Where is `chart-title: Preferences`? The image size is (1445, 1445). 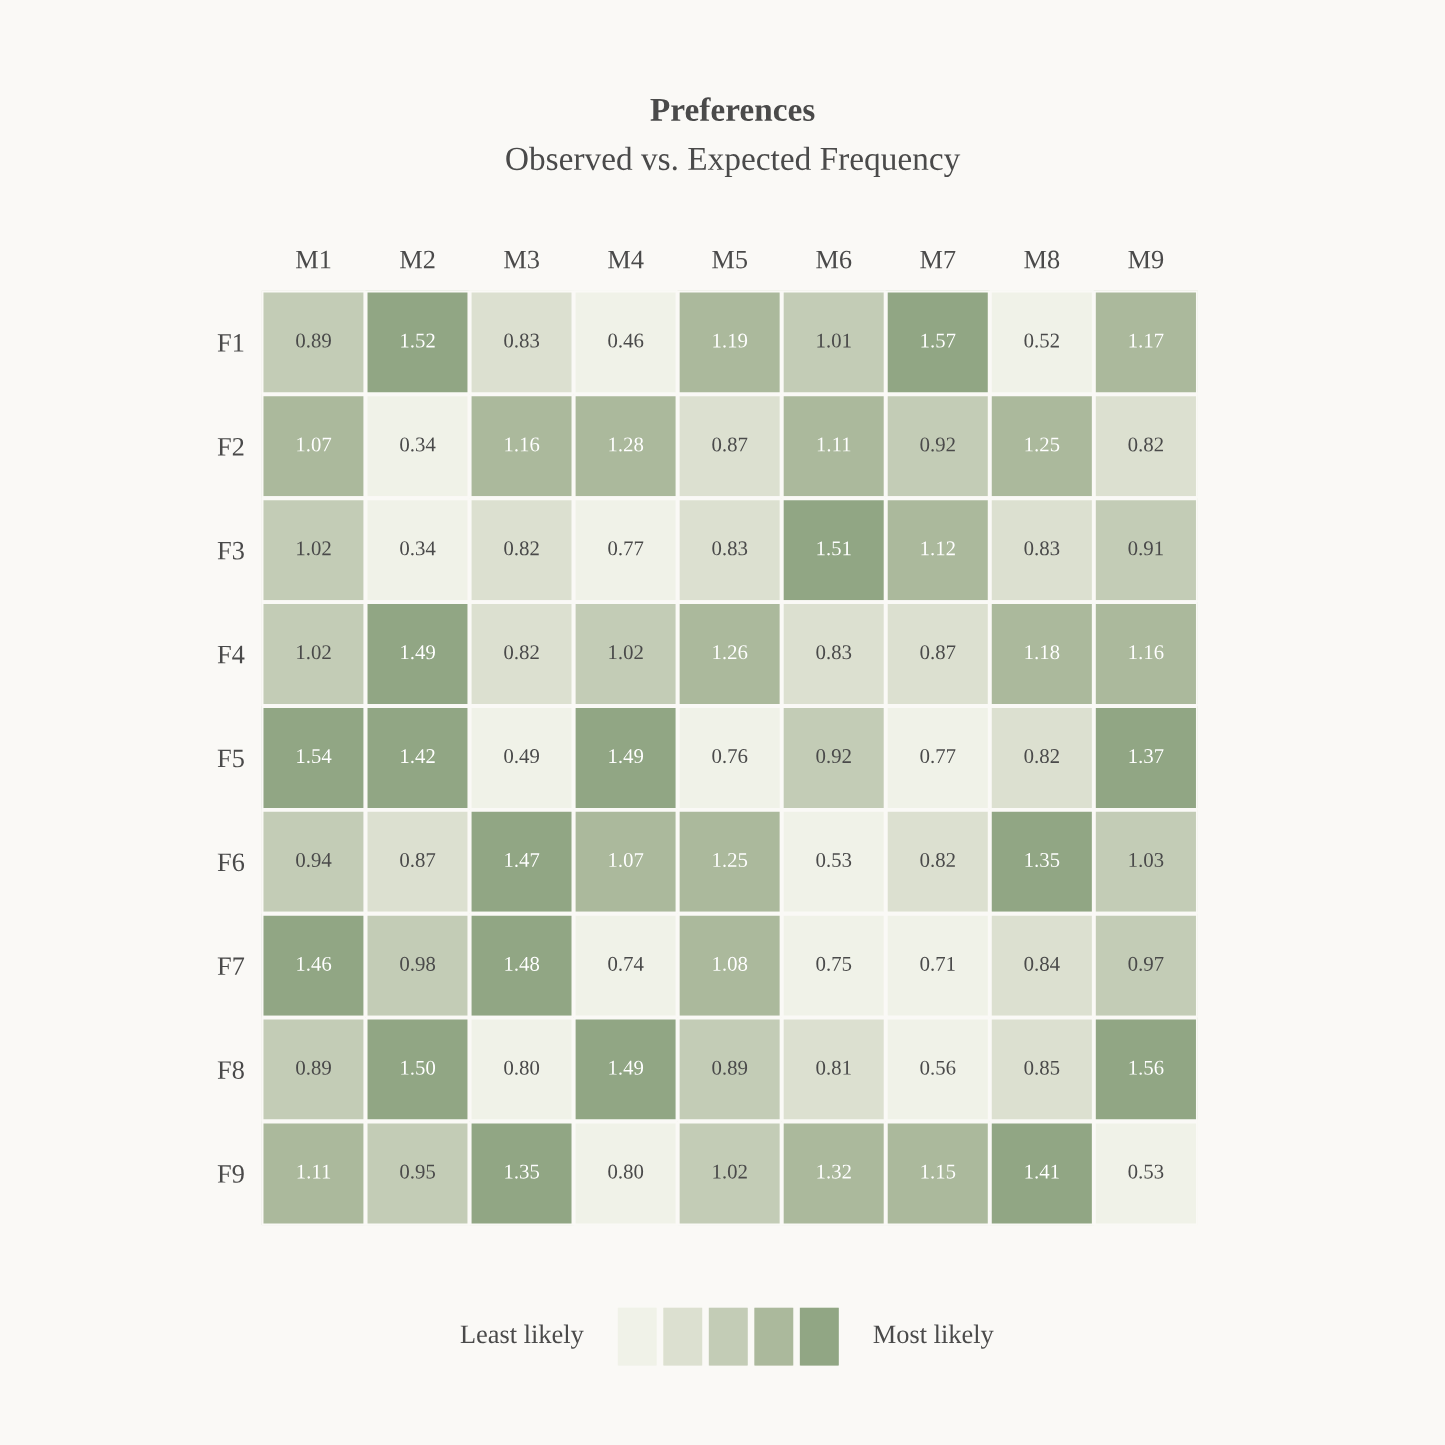 chart-title: Preferences is located at coordinates (732, 109).